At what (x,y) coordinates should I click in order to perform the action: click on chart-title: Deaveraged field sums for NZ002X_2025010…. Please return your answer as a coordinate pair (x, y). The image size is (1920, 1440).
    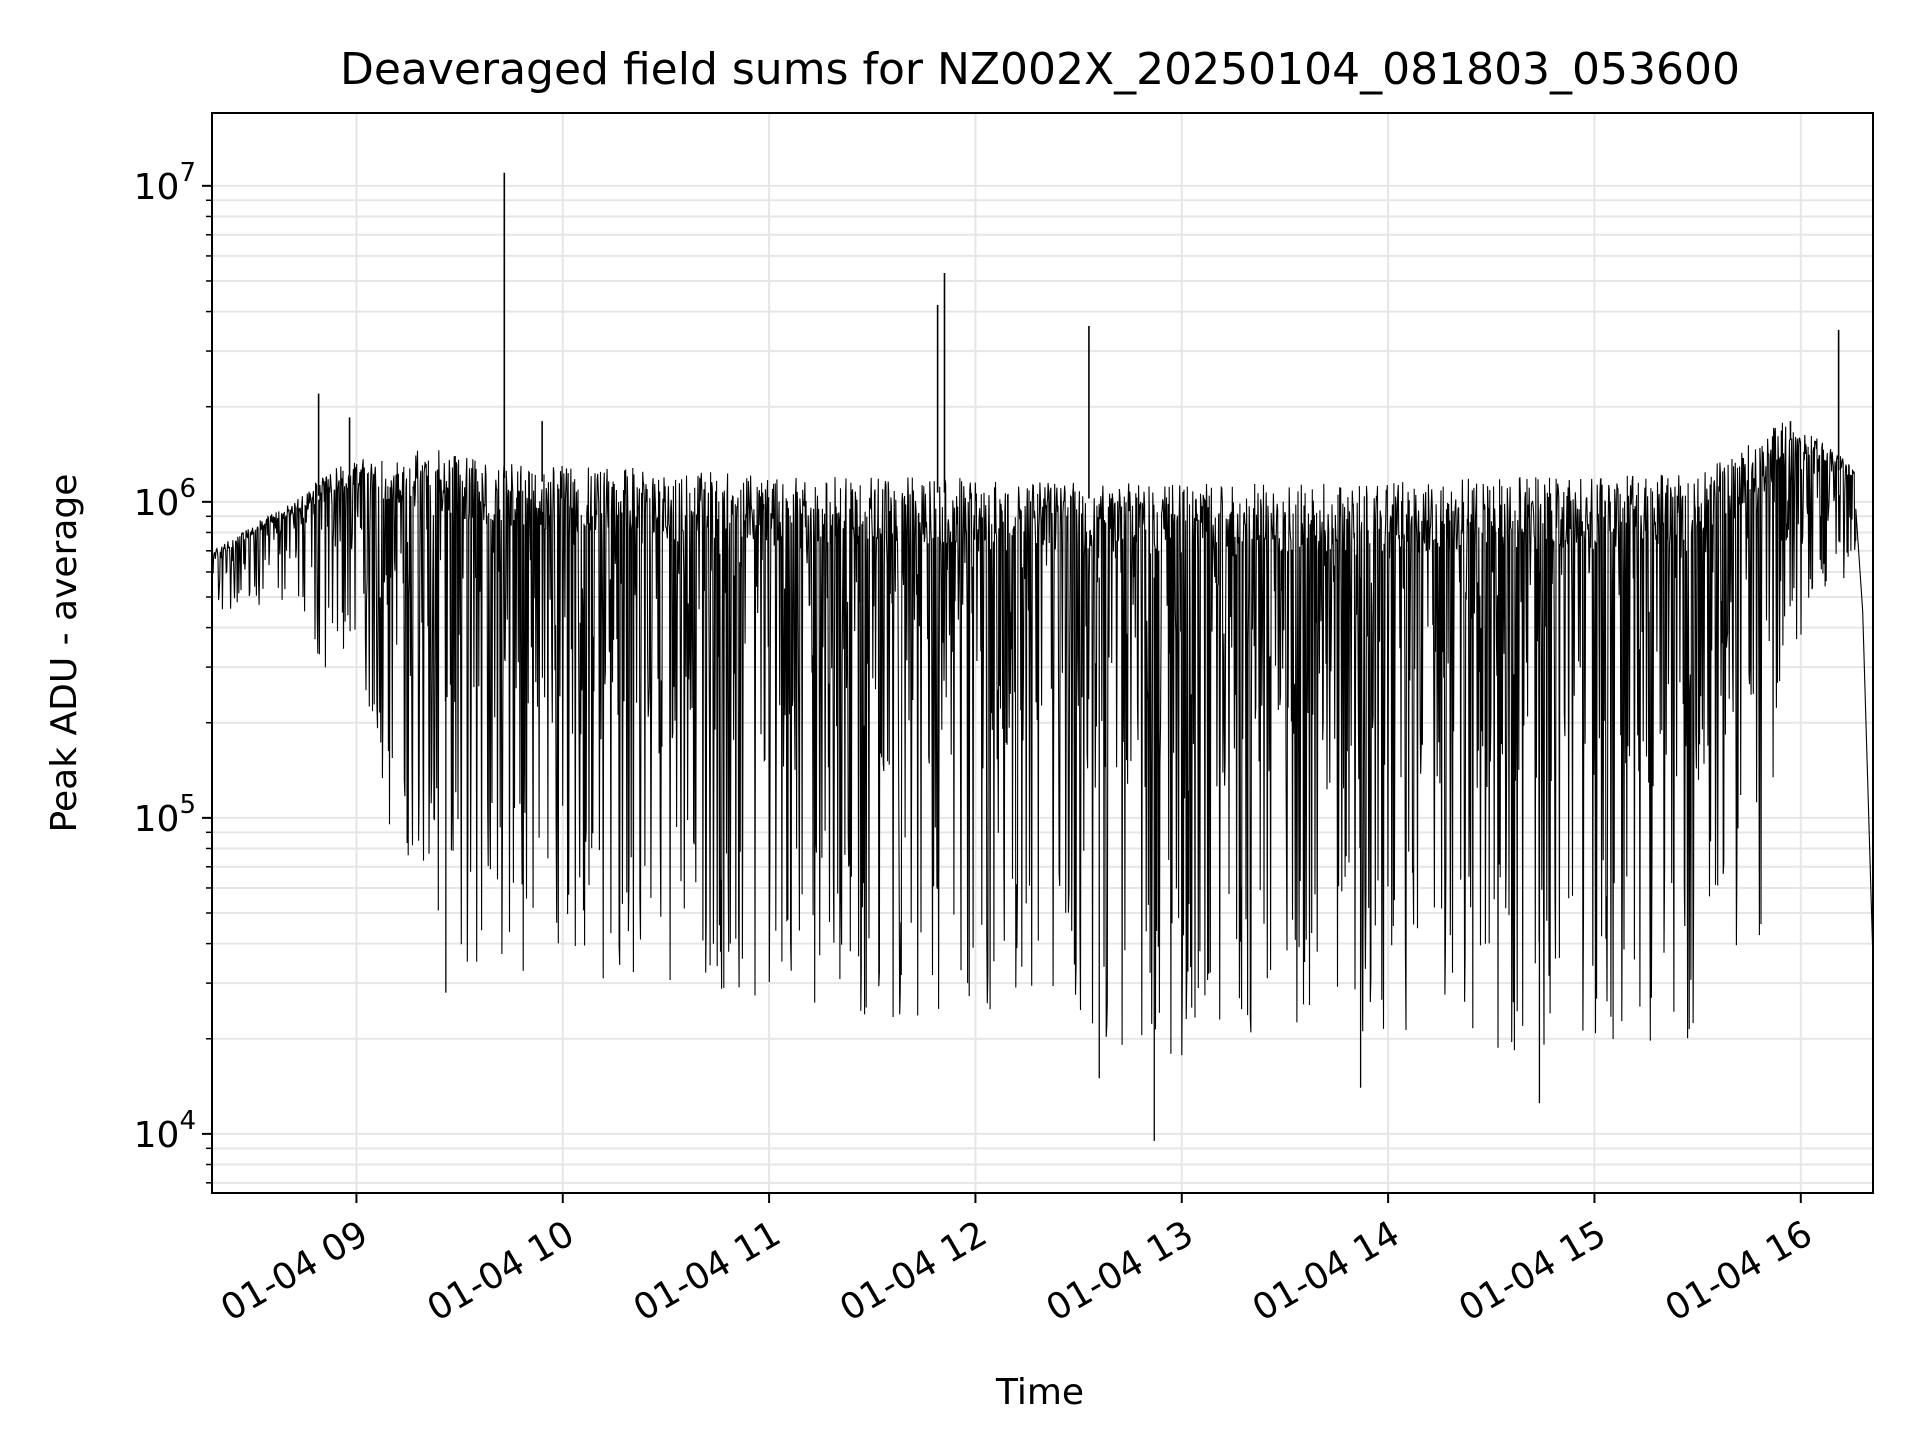
    Looking at the image, I should click on (1040, 69).